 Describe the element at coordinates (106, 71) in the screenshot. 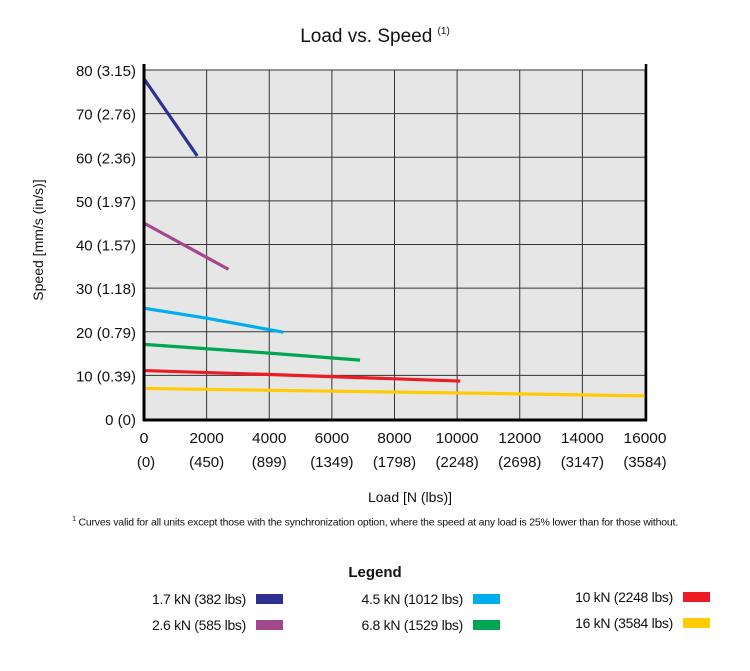

I see `y-tick-label: 80 (3.15)` at that location.